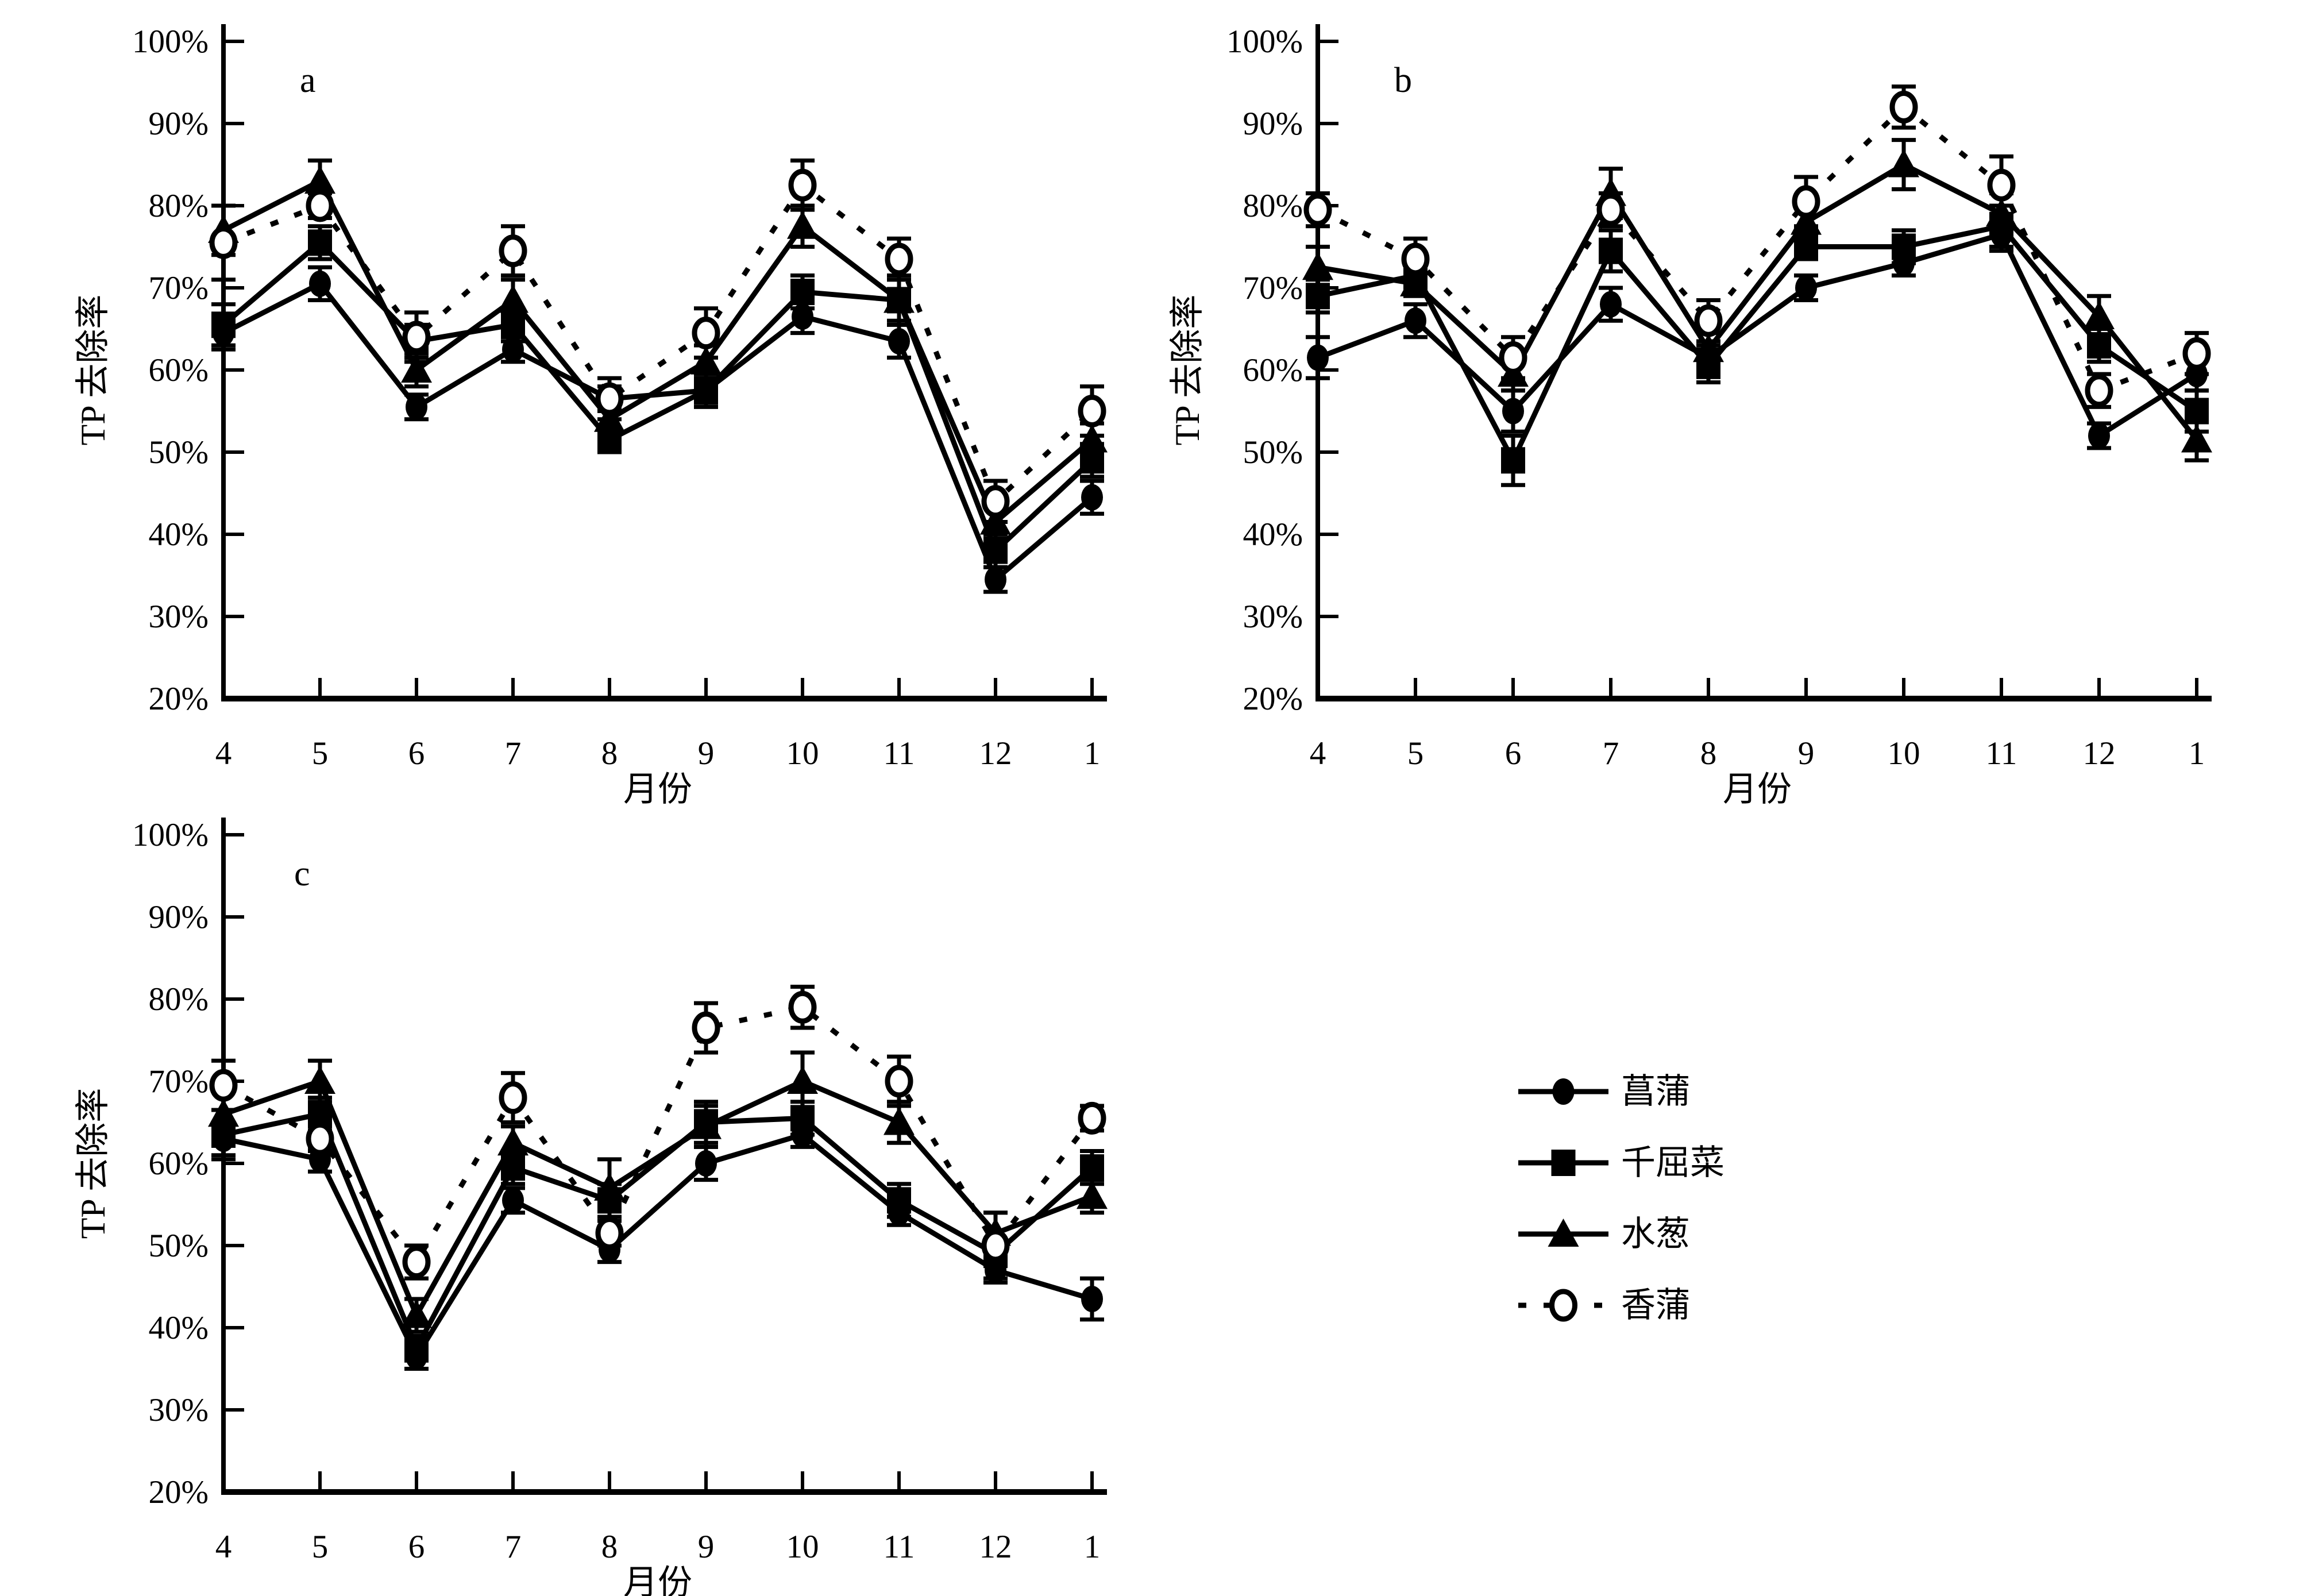 The image size is (2307, 1596). What do you see at coordinates (802, 1547) in the screenshot?
I see `x-tick-label: 10` at bounding box center [802, 1547].